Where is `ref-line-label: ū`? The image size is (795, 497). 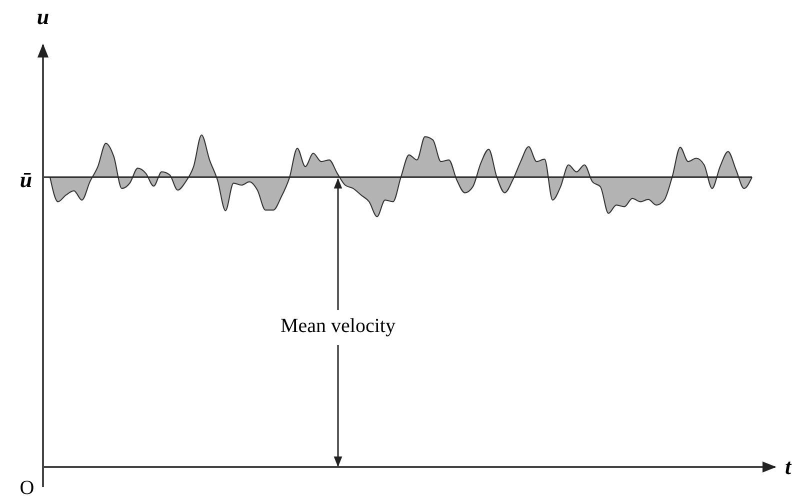 ref-line-label: ū is located at coordinates (26, 179).